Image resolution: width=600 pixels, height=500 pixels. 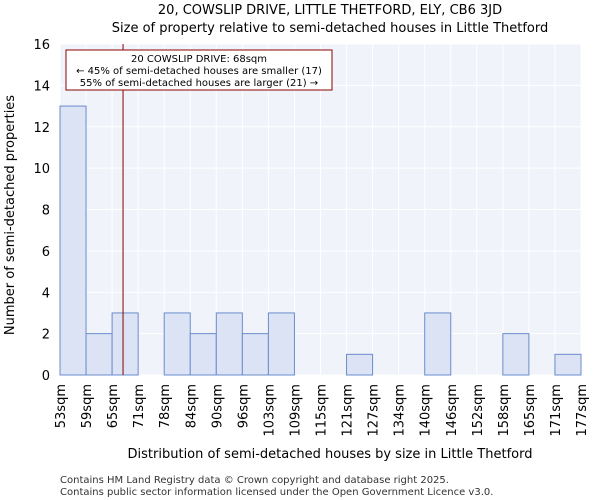 What do you see at coordinates (165, 406) in the screenshot?
I see `x-tick-label: 78sqm` at bounding box center [165, 406].